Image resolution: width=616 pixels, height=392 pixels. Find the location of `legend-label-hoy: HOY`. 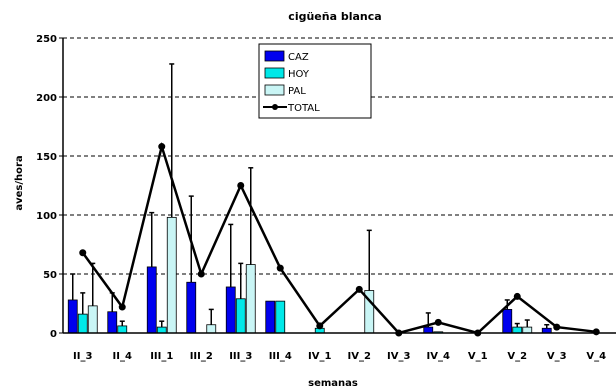

legend-label-hoy: HOY is located at coordinates (299, 74).